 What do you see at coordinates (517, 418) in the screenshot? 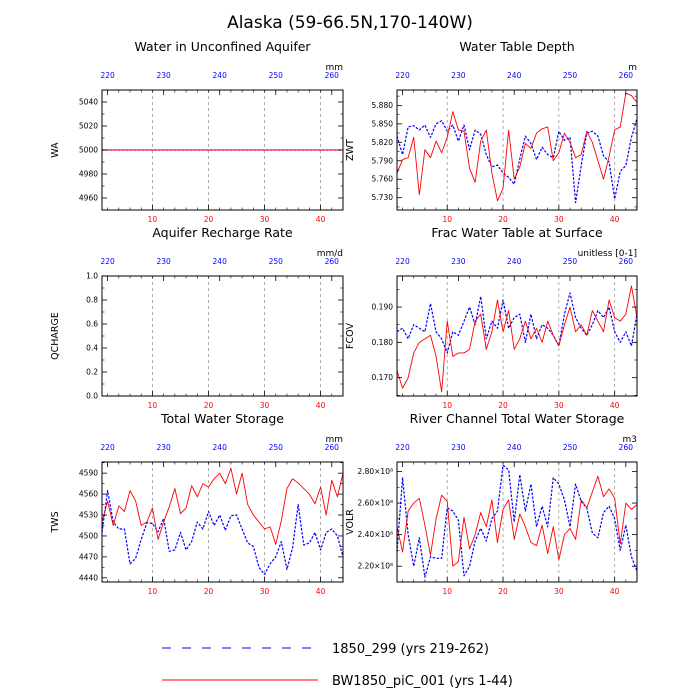
I see `panel-title: River Channel Total Water Storage` at bounding box center [517, 418].